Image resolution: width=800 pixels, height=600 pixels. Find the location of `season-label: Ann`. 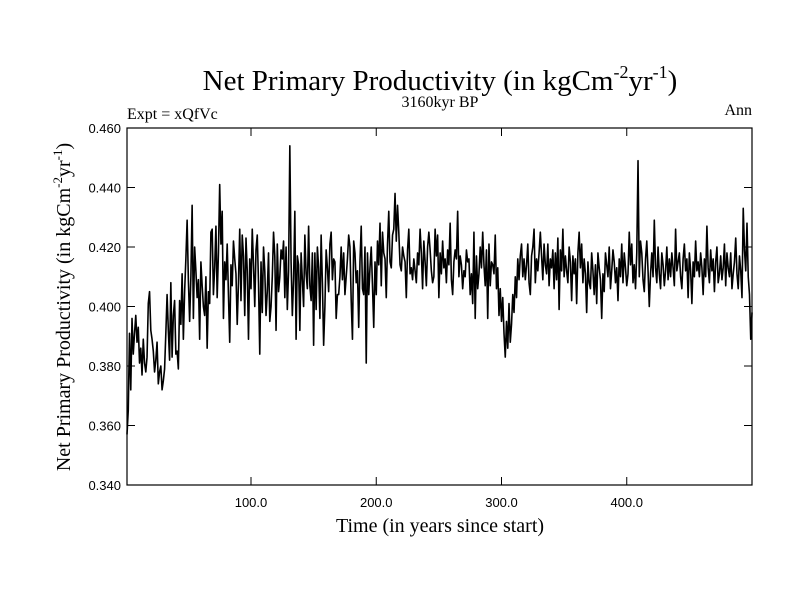

season-label: Ann is located at coordinates (738, 110).